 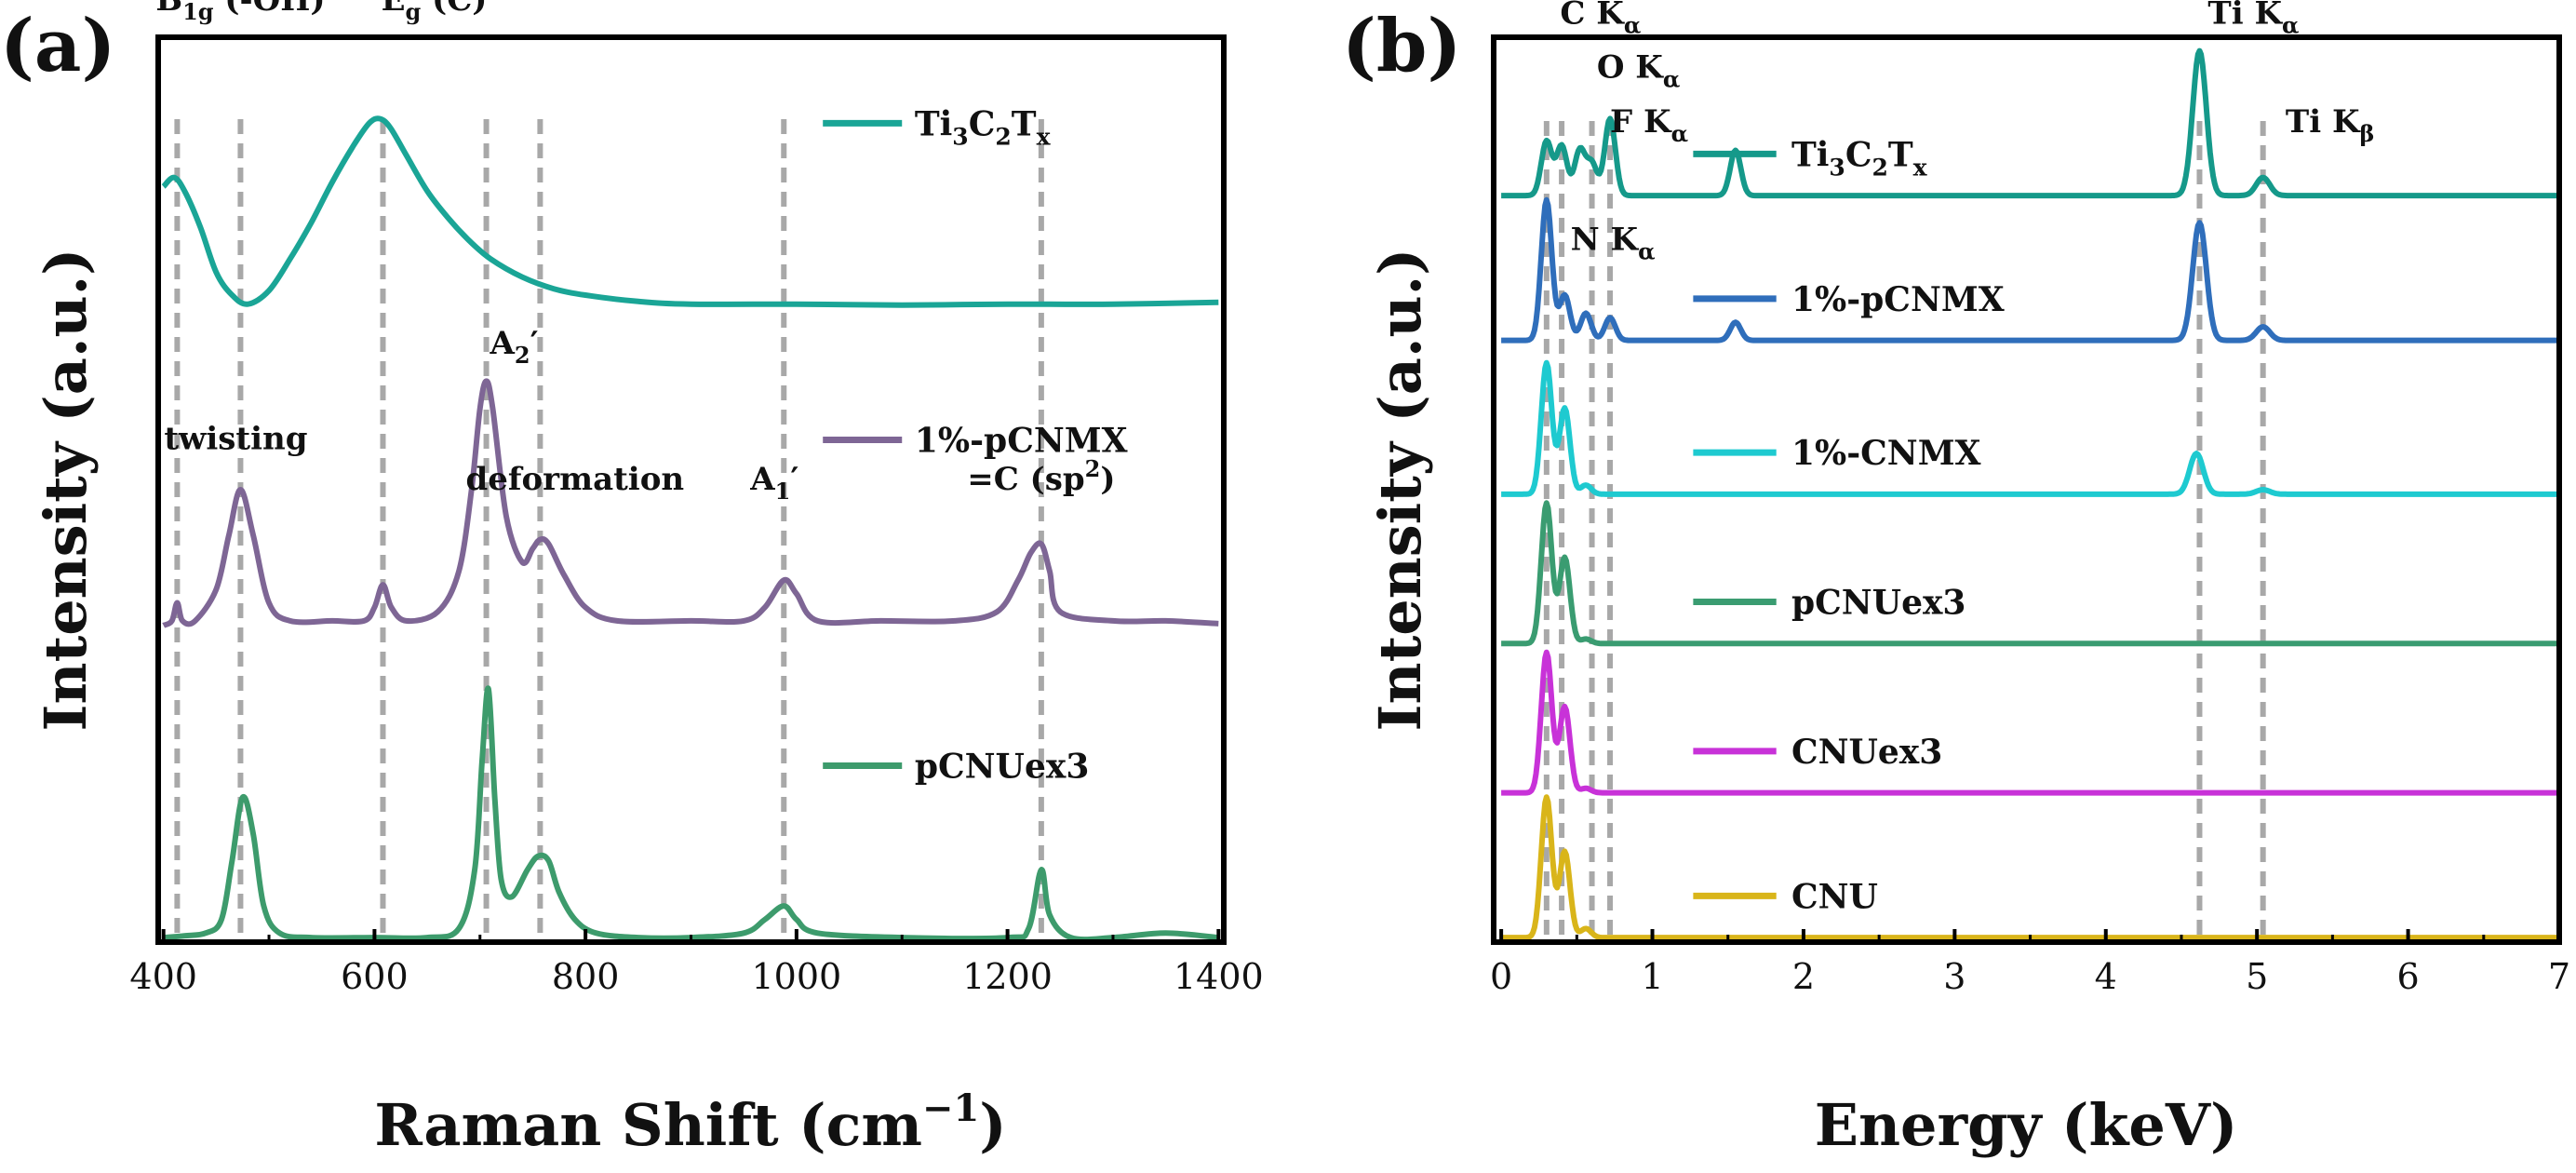 What do you see at coordinates (783, 491) in the screenshot?
I see `annotation-label-part: 1` at bounding box center [783, 491].